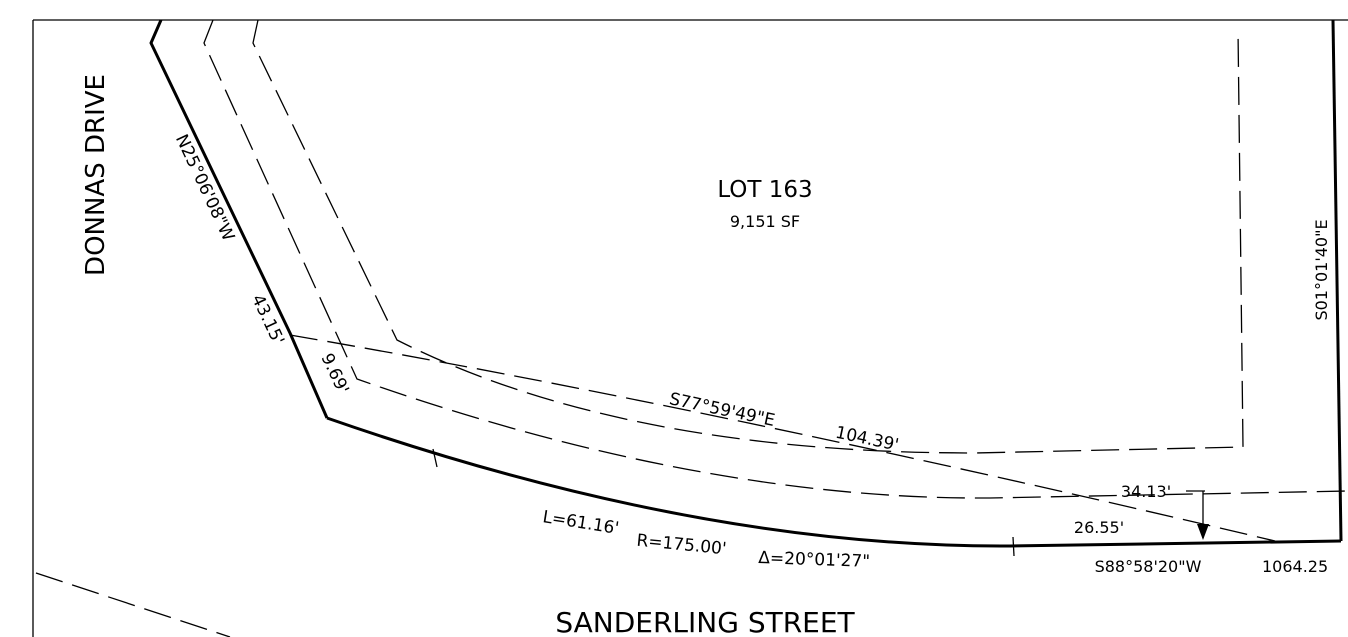 The image size is (1348, 637). What do you see at coordinates (705, 621) in the screenshot?
I see `street-label-sanderling: SANDERLING STREET` at bounding box center [705, 621].